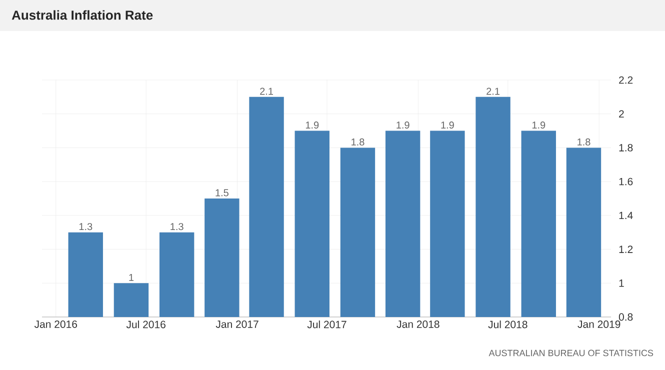 This screenshot has height=370, width=665. I want to click on x-tick-label: Jul 2018, so click(508, 324).